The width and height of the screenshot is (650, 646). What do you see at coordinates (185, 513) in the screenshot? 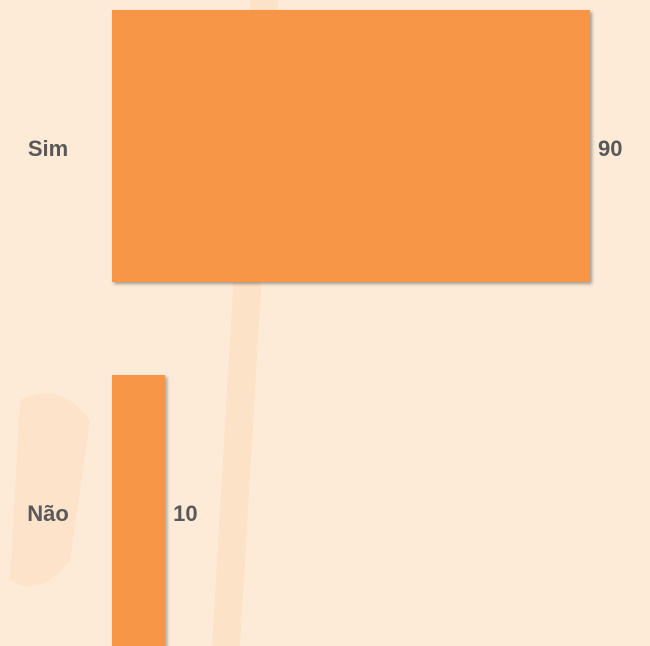
I see `value-label: 10` at bounding box center [185, 513].